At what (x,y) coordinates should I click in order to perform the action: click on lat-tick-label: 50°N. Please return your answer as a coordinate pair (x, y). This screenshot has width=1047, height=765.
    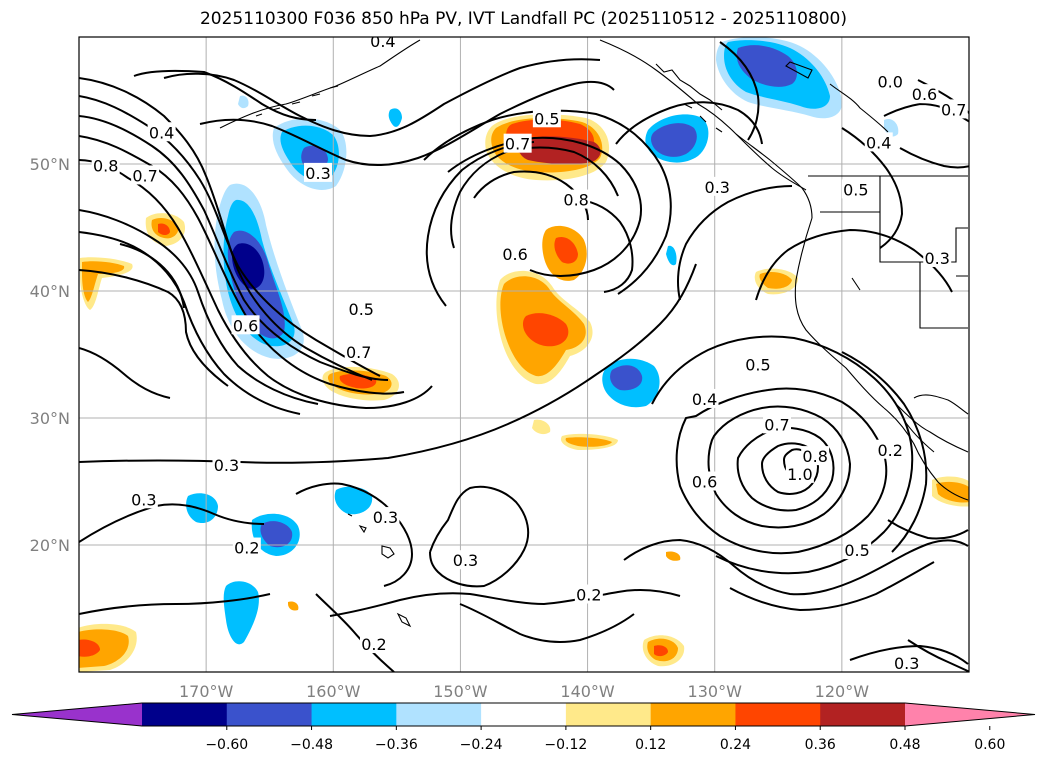
    Looking at the image, I should click on (50, 164).